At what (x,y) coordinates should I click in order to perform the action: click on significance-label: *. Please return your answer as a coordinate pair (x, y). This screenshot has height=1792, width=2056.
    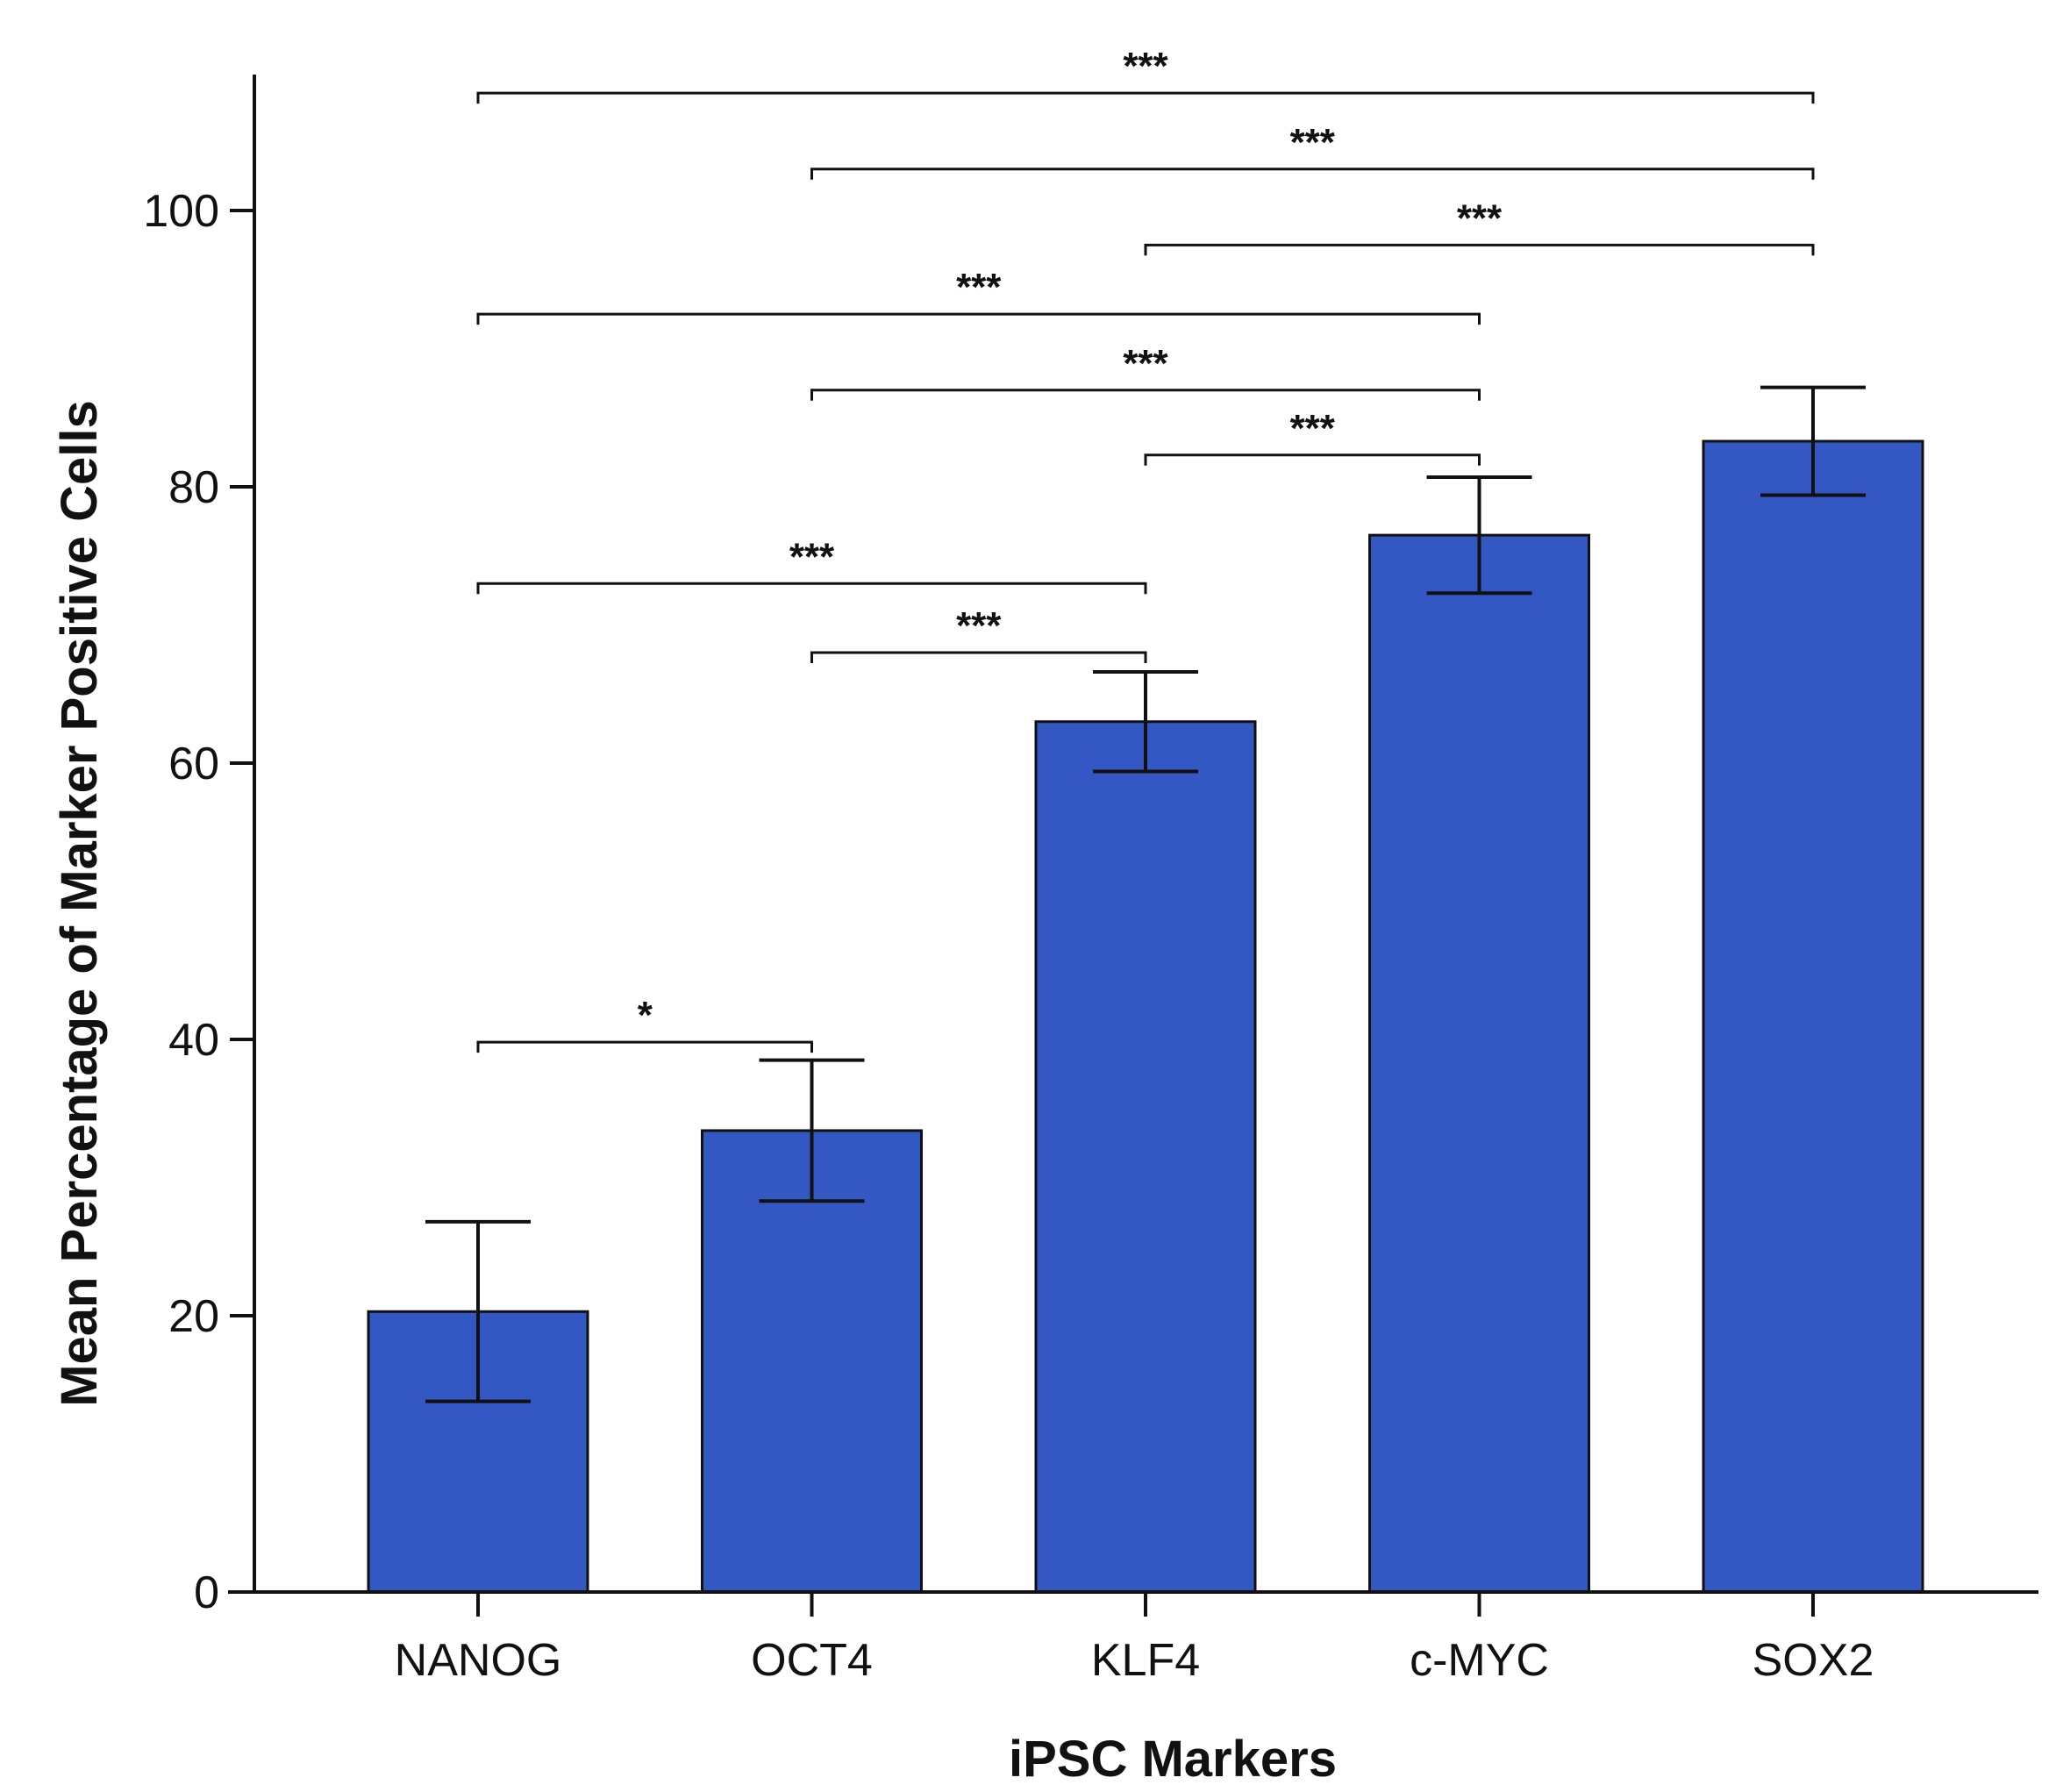
    Looking at the image, I should click on (645, 1015).